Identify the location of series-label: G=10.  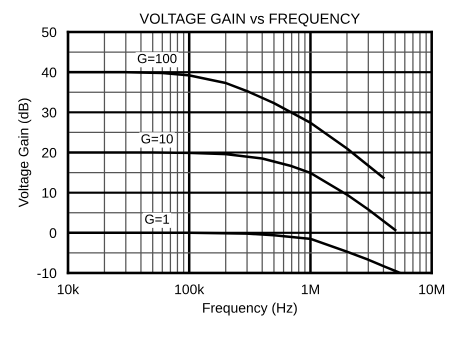
(157, 139).